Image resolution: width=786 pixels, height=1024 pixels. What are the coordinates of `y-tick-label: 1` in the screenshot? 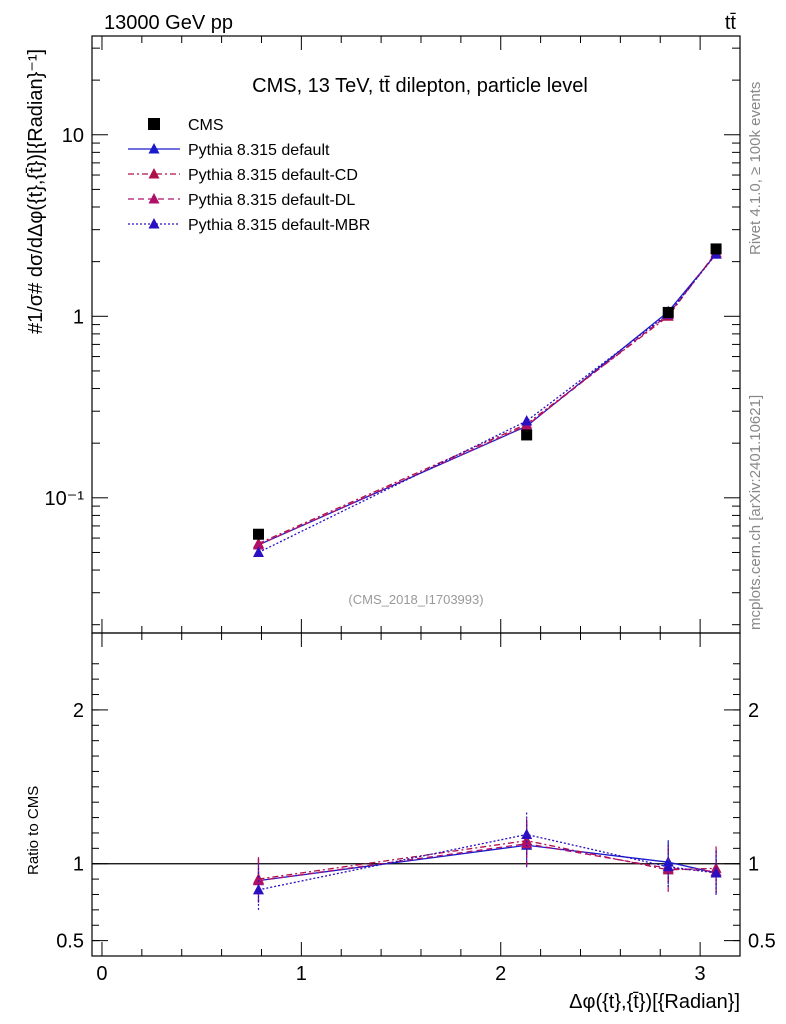 It's located at (78, 317).